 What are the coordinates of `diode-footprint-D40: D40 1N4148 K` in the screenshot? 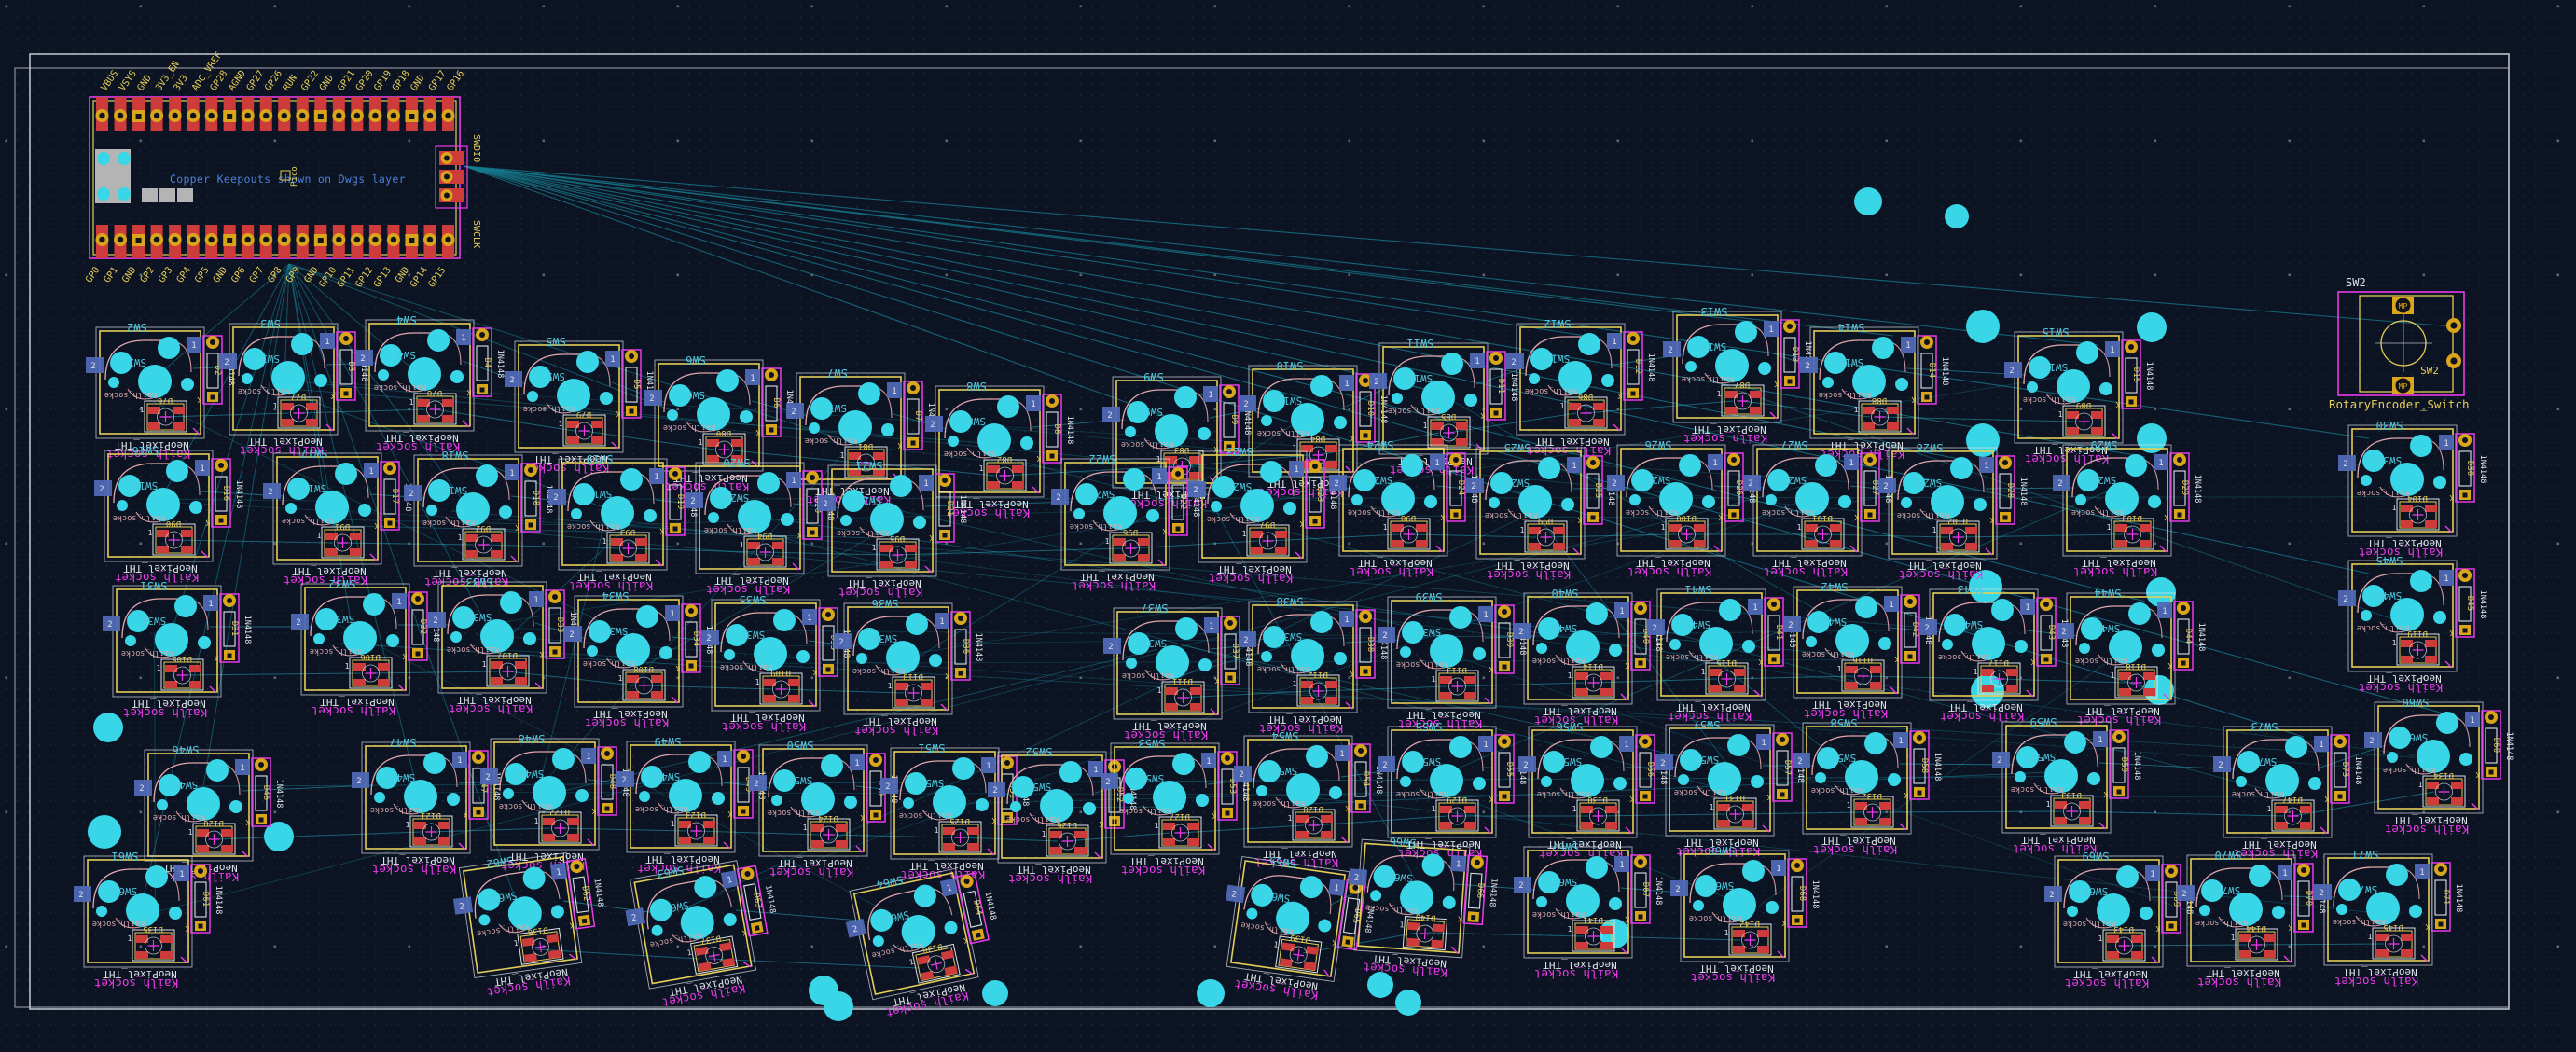 It's located at (1644, 636).